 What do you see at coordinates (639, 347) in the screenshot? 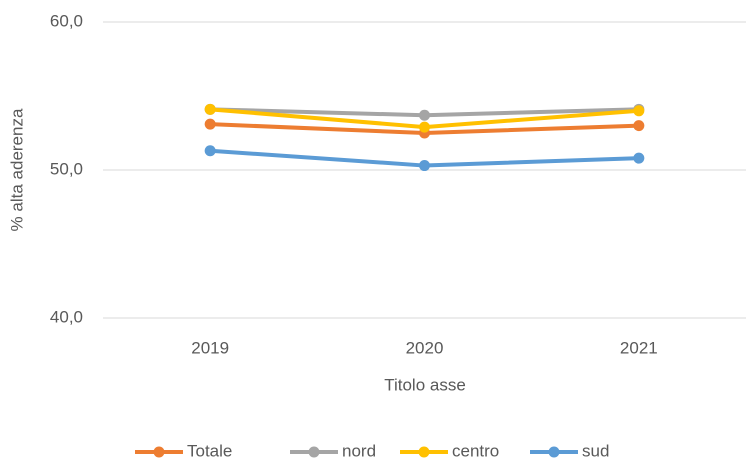
I see `x-tick-label: 2021` at bounding box center [639, 347].